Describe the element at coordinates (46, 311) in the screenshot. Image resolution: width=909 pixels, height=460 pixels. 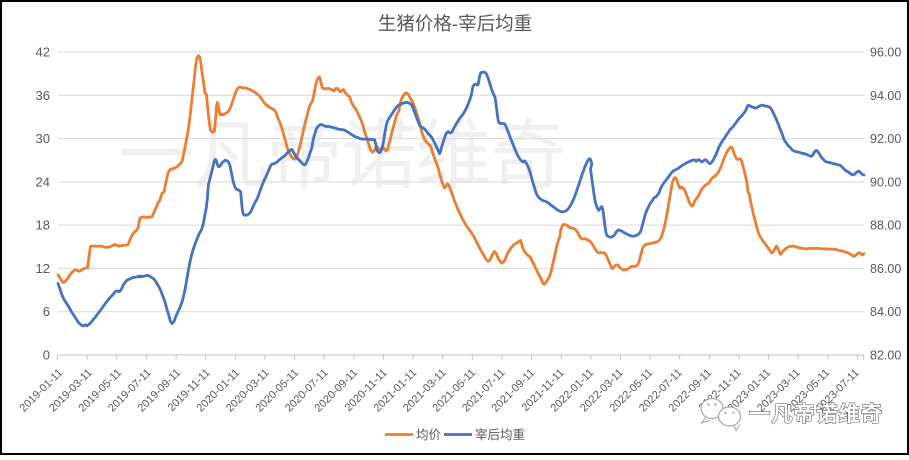
I see `svg-text: 6` at that location.